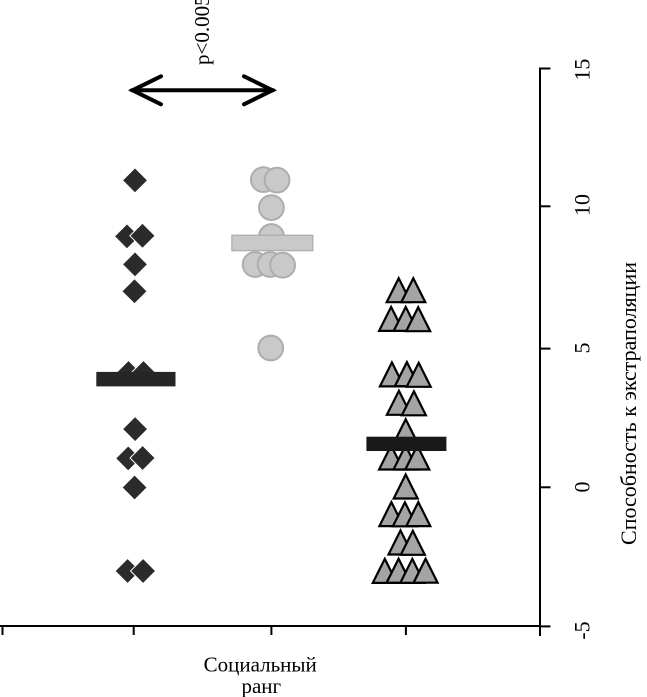 The height and width of the screenshot is (697, 647). Describe the element at coordinates (202, 32) in the screenshot. I see `svg-text: p<0.005` at that location.